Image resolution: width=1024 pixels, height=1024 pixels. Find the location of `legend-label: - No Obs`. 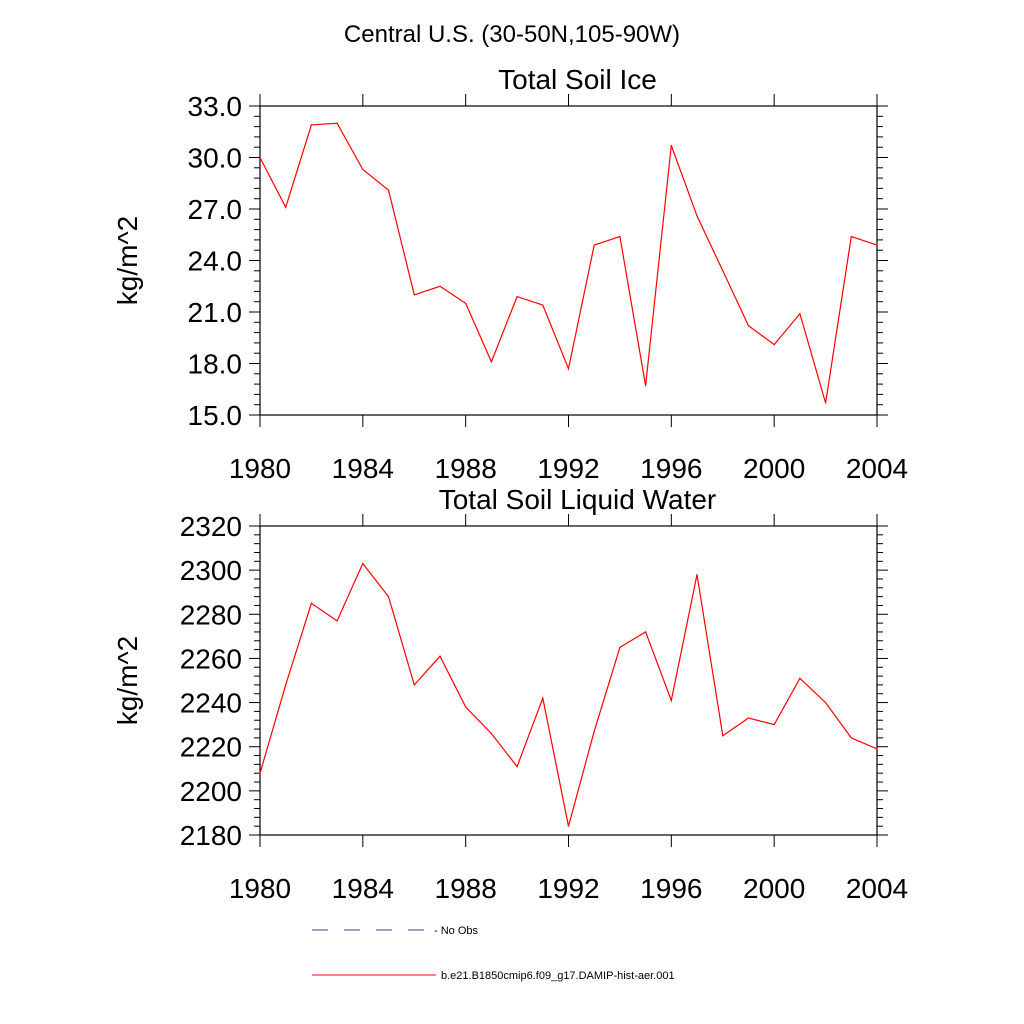

legend-label: - No Obs is located at coordinates (456, 931).